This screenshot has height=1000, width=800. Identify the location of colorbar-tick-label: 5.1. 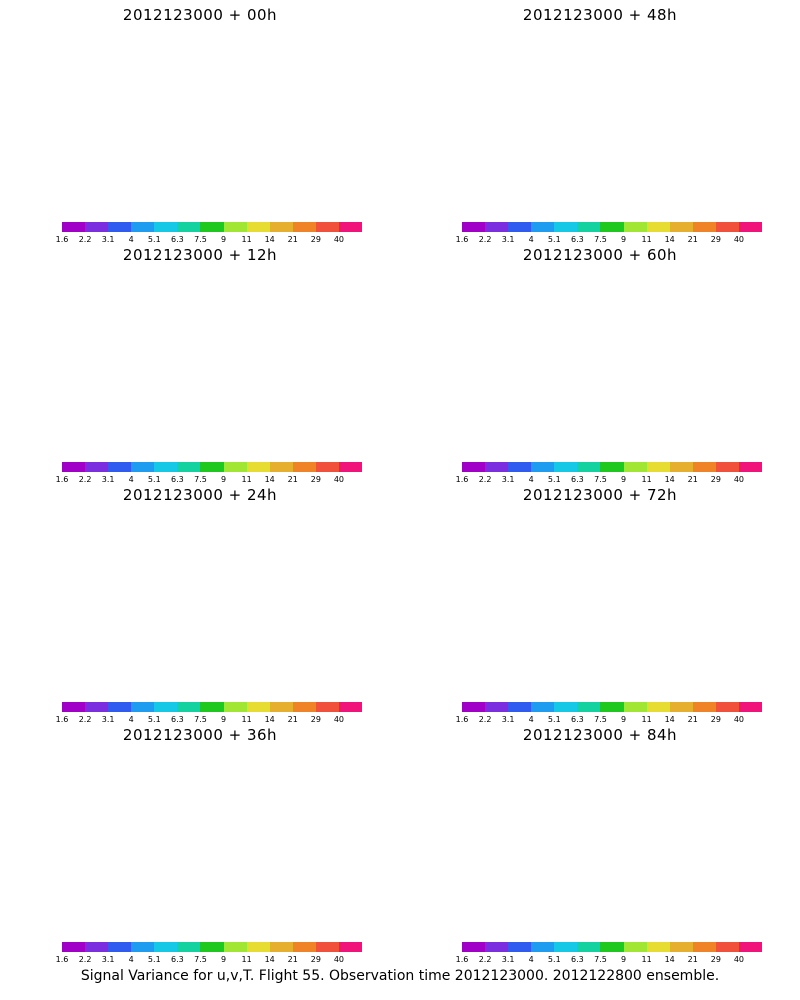
(154, 239).